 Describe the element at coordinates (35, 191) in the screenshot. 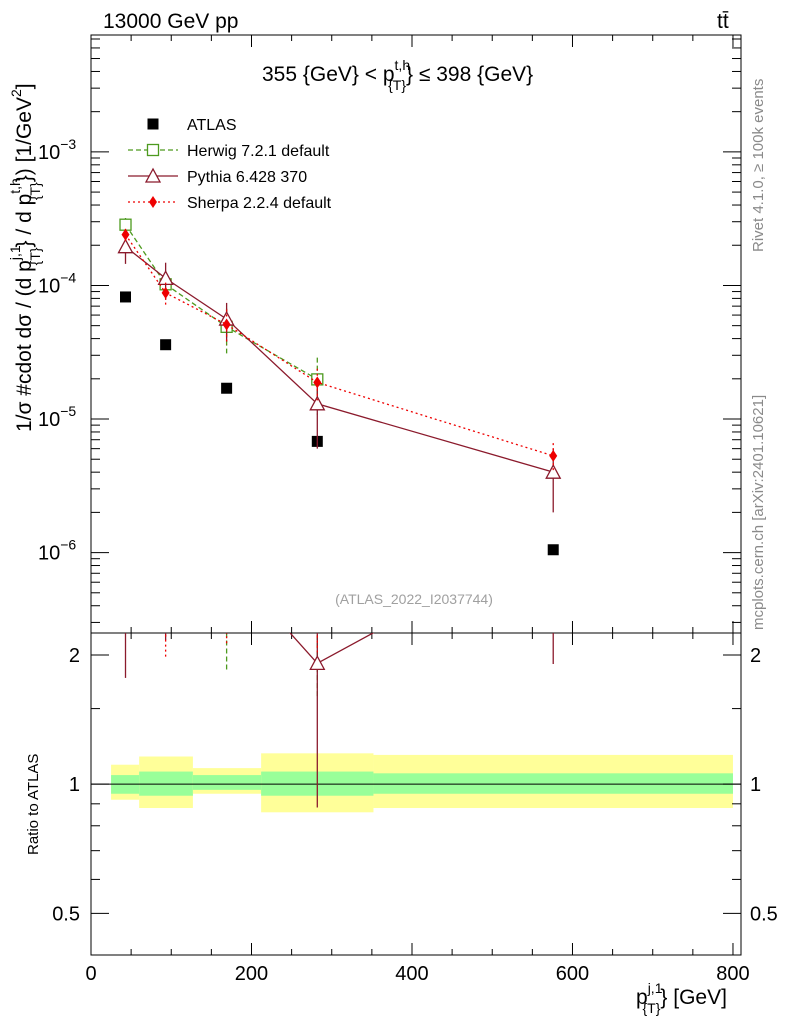

I see `ylabel-f: {T}` at that location.